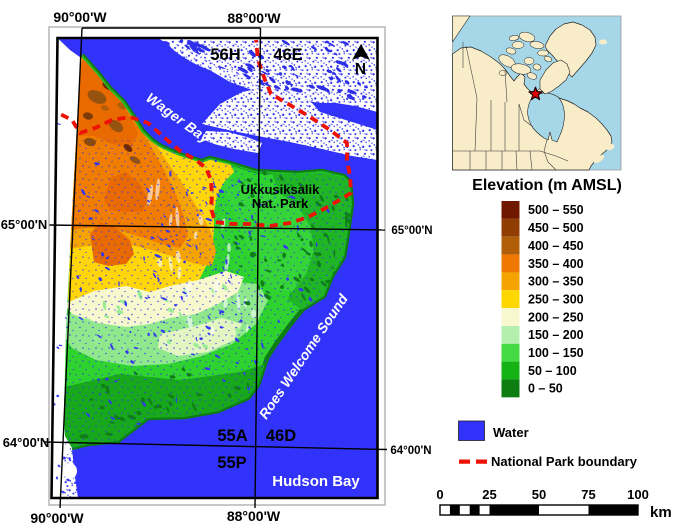  Describe the element at coordinates (564, 461) in the screenshot. I see `svg-text: National Park boundary` at that location.